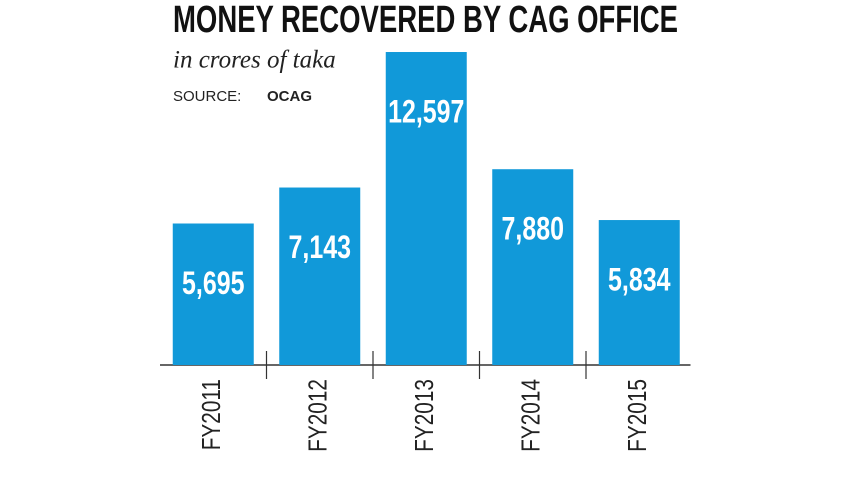 The image size is (857, 482). What do you see at coordinates (424, 415) in the screenshot?
I see `x-tick-label: FY2013` at bounding box center [424, 415].